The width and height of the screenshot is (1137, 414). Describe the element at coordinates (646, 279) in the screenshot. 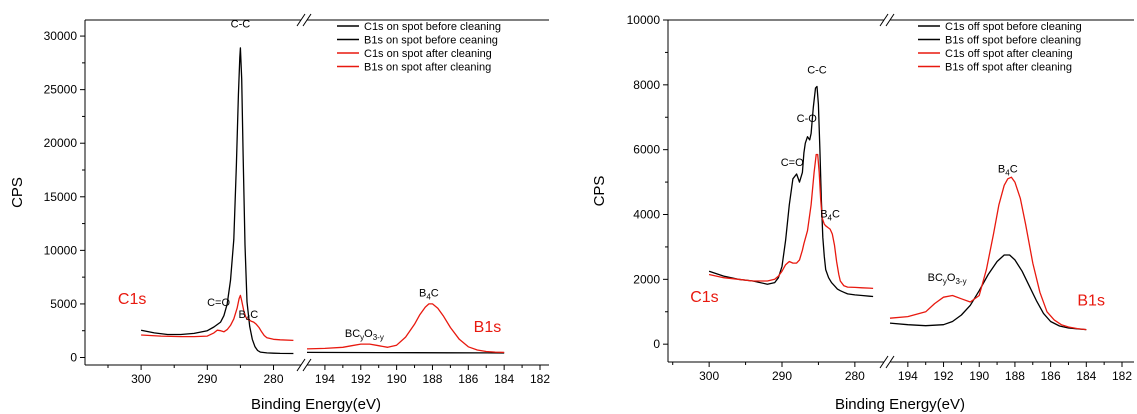

I see `y-tick-label: 2000` at that location.